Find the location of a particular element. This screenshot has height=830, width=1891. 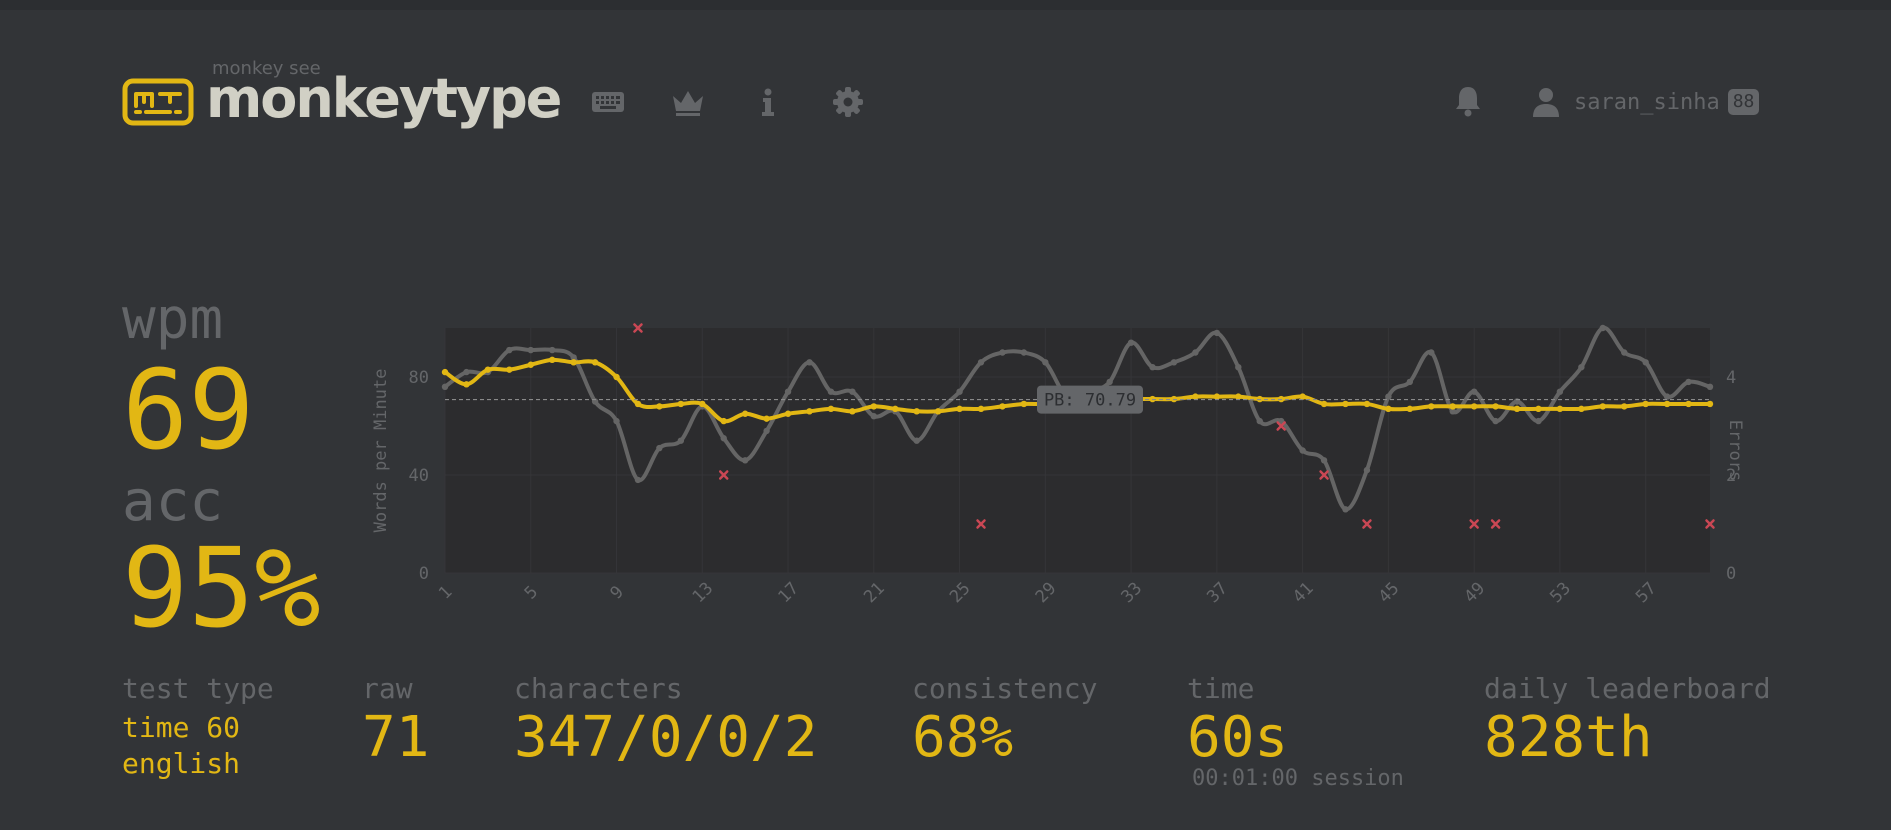

user-account: saran_sinha 88 is located at coordinates (1645, 102).